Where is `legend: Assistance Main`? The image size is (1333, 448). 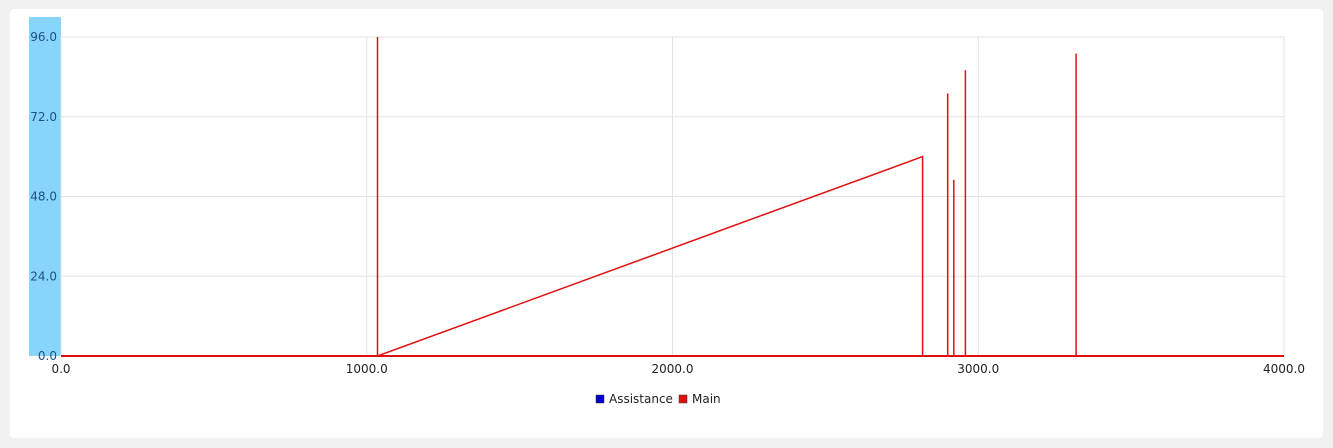 legend: Assistance Main is located at coordinates (658, 399).